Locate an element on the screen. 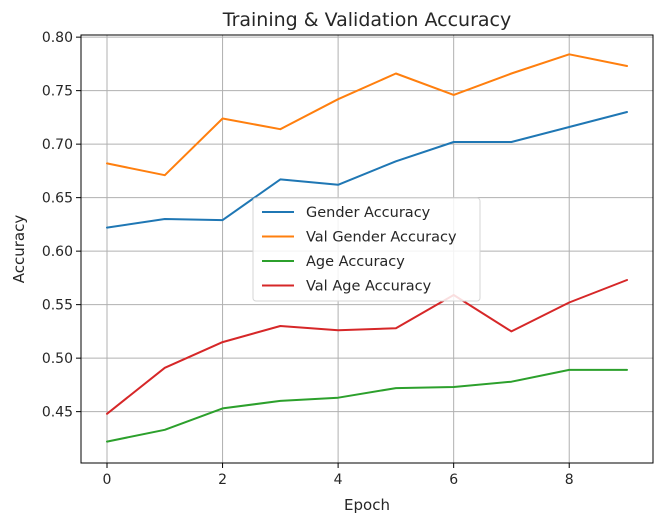  x-tick-label: 8 is located at coordinates (569, 480).